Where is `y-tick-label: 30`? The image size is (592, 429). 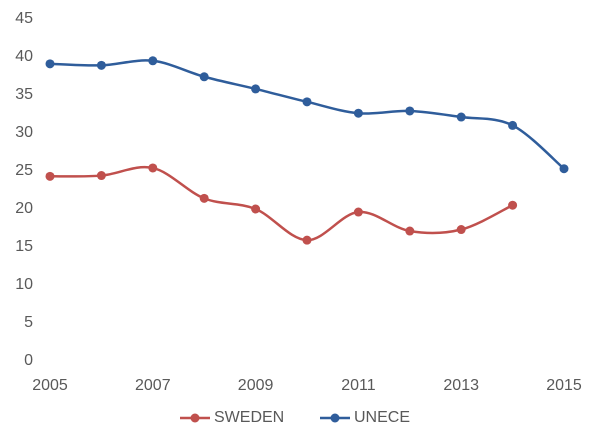 y-tick-label: 30 is located at coordinates (24, 132).